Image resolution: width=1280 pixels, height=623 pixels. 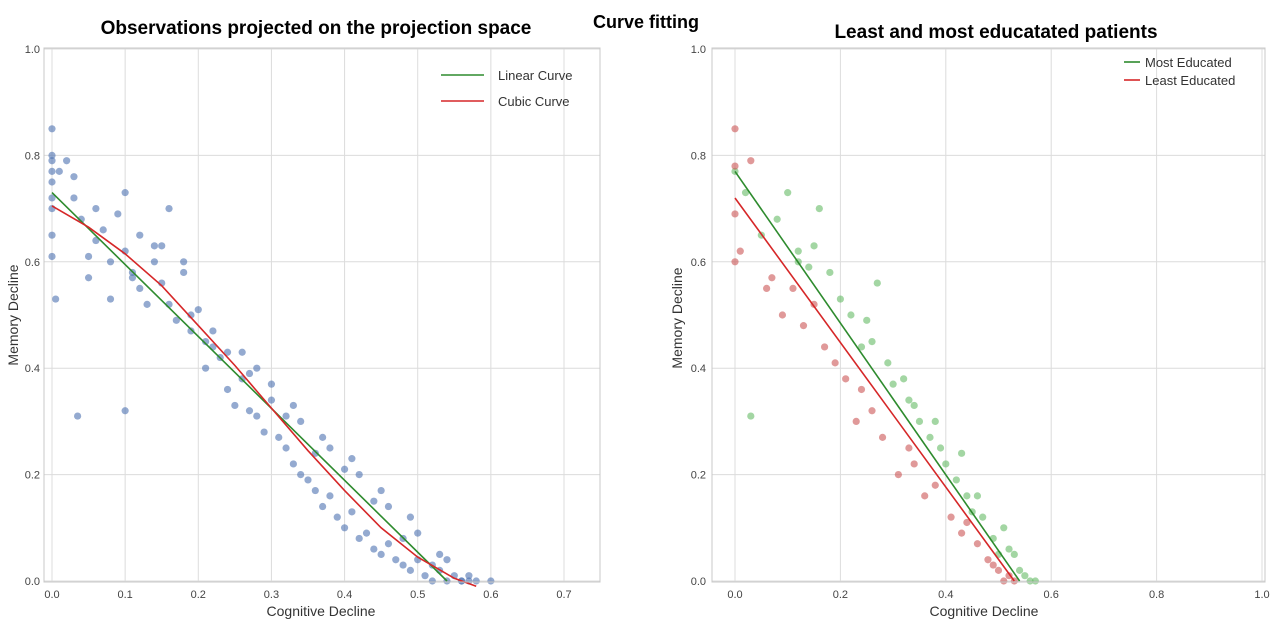 What do you see at coordinates (698, 369) in the screenshot?
I see `y-tick-label: 0.4` at bounding box center [698, 369].